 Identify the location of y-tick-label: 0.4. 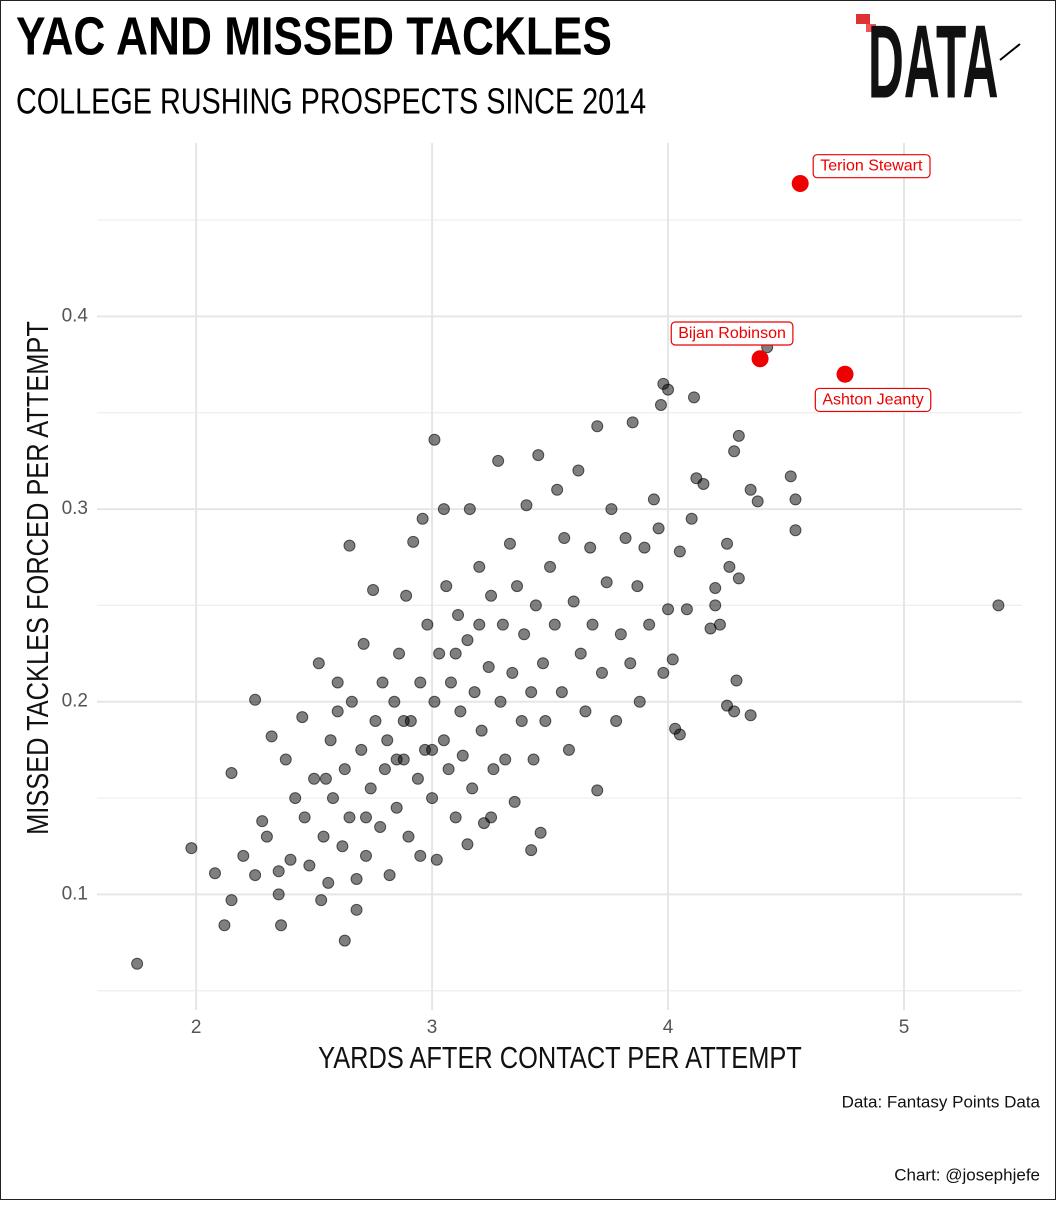
(75, 315).